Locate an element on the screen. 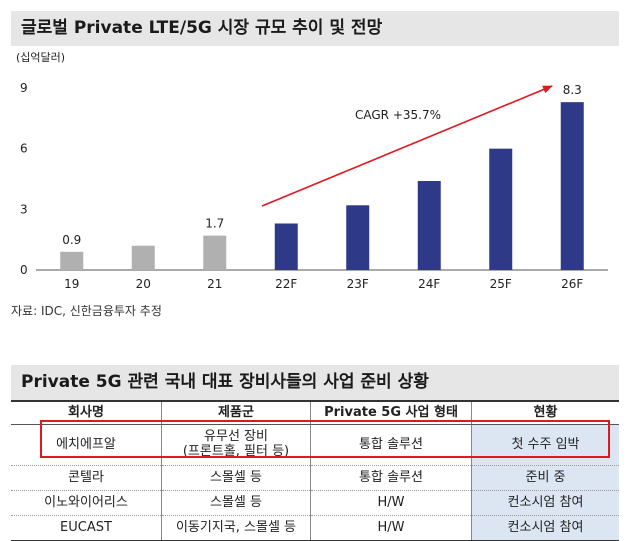 Image resolution: width=630 pixels, height=541 pixels. table-row: 이노와이어리스 스몰셀 등 H/W 컨소시엄 참여 is located at coordinates (315, 503).